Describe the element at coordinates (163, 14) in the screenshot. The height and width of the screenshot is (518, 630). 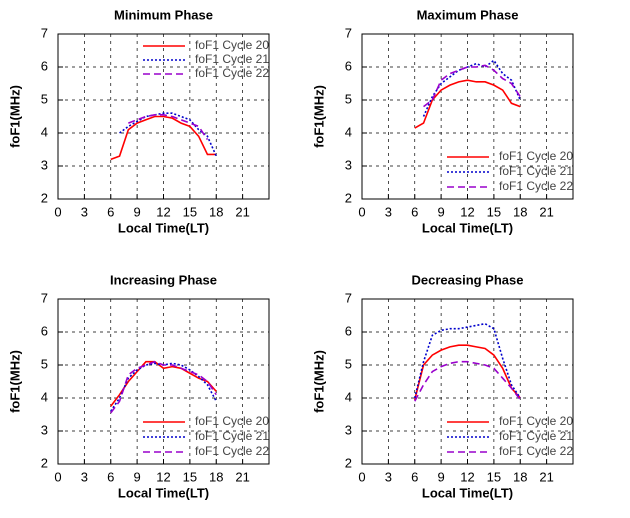
I see `chart-title: Minimum Phase` at that location.